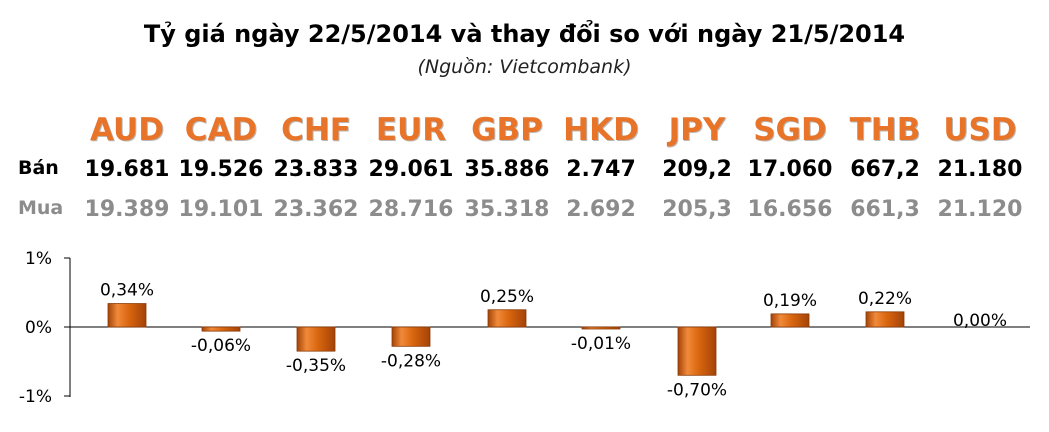 The height and width of the screenshot is (432, 1049). I want to click on y-tick-label: -1%, so click(35, 397).